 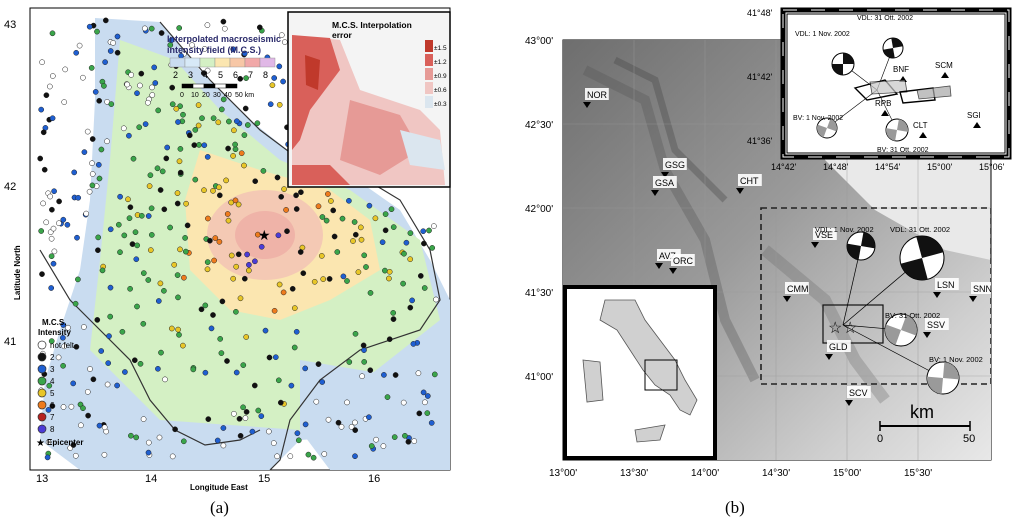 What do you see at coordinates (235, 75) in the screenshot?
I see `field-class-label: 6` at bounding box center [235, 75].